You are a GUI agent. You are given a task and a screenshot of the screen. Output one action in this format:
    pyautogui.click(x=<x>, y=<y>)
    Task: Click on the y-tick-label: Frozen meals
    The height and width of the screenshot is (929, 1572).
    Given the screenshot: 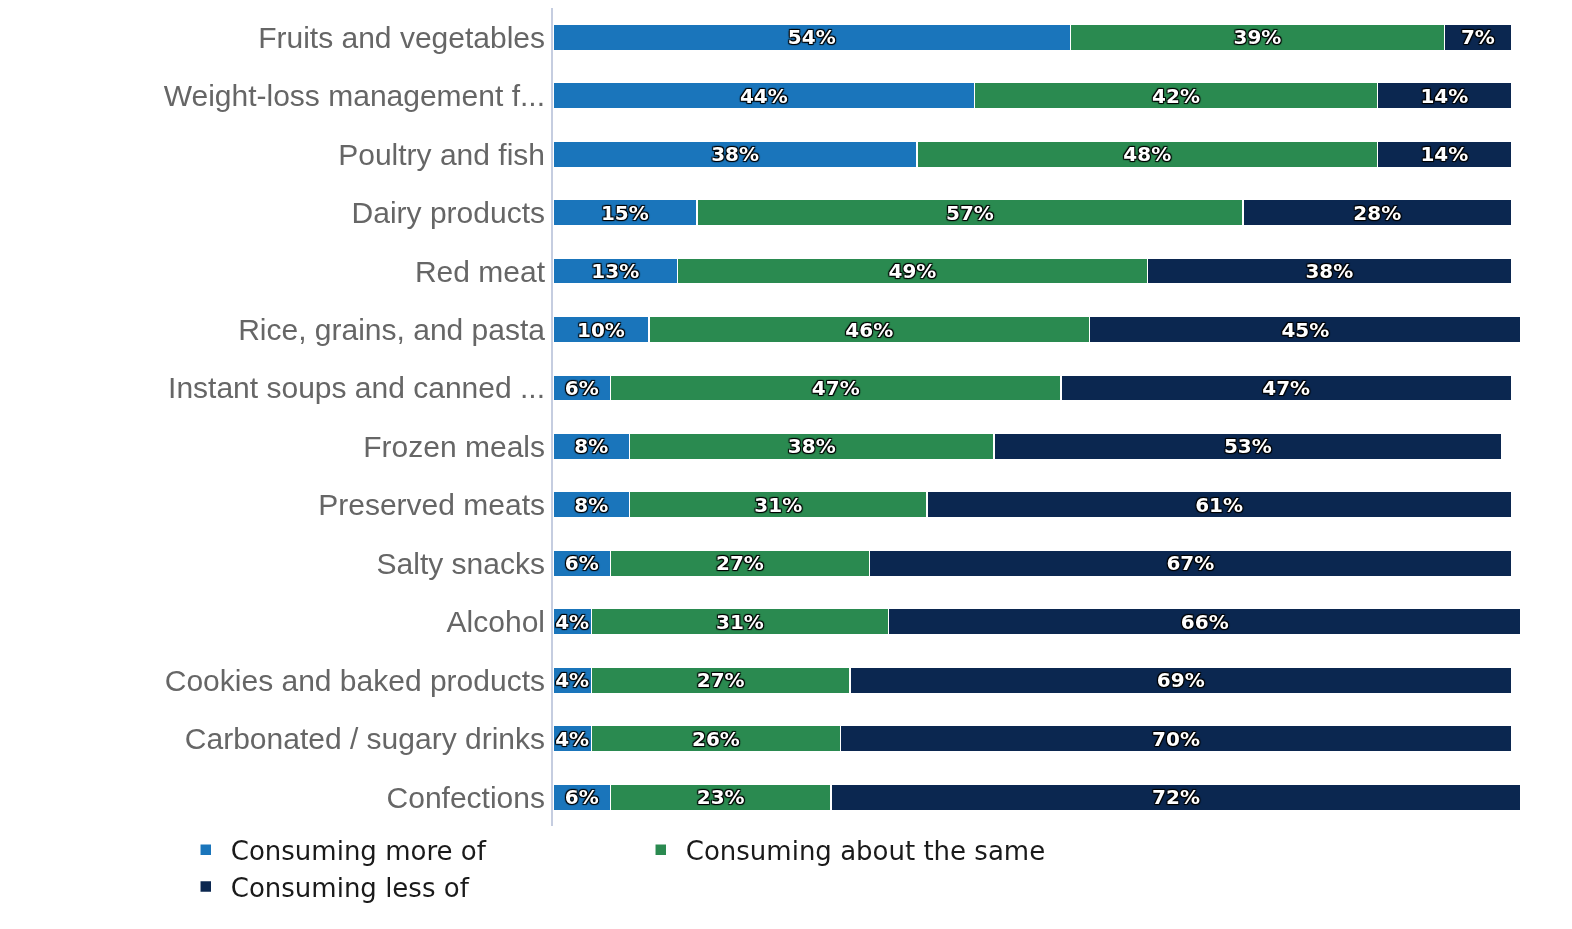 What is the action you would take?
    pyautogui.click(x=454, y=446)
    